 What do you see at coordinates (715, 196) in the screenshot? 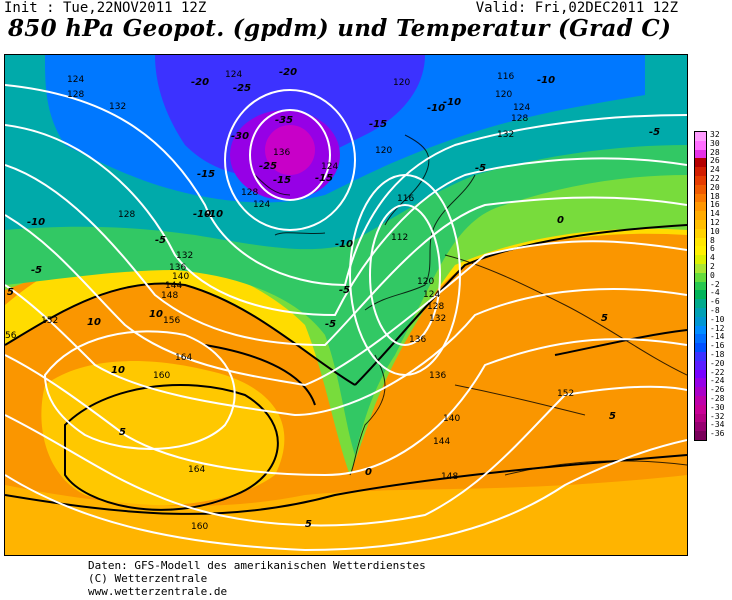
I see `legend-label: 18` at bounding box center [715, 196].